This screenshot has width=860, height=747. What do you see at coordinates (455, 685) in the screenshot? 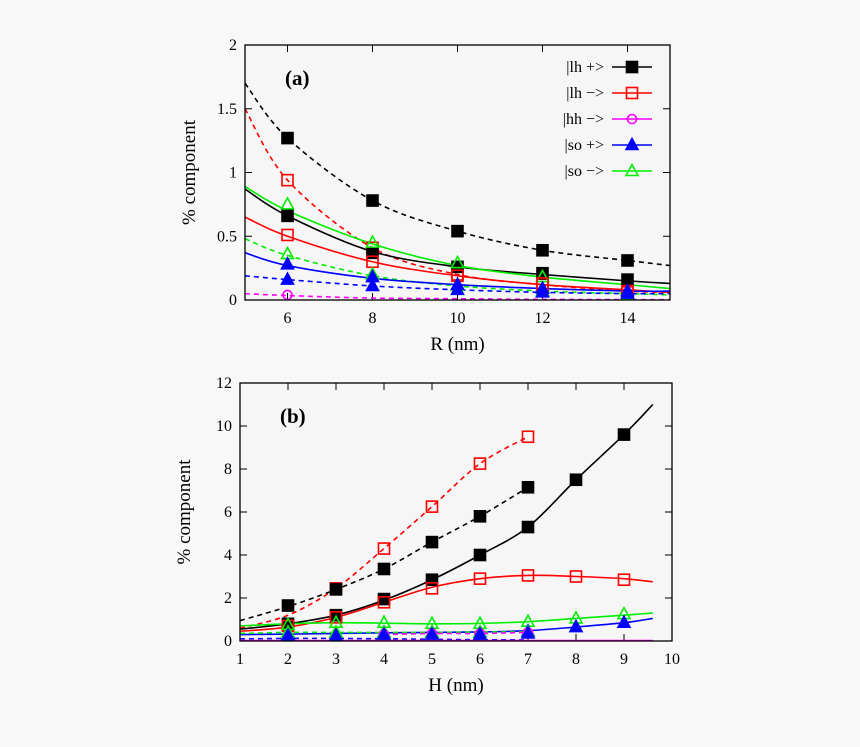
I see `x-axis-label: H (nm)` at bounding box center [455, 685].